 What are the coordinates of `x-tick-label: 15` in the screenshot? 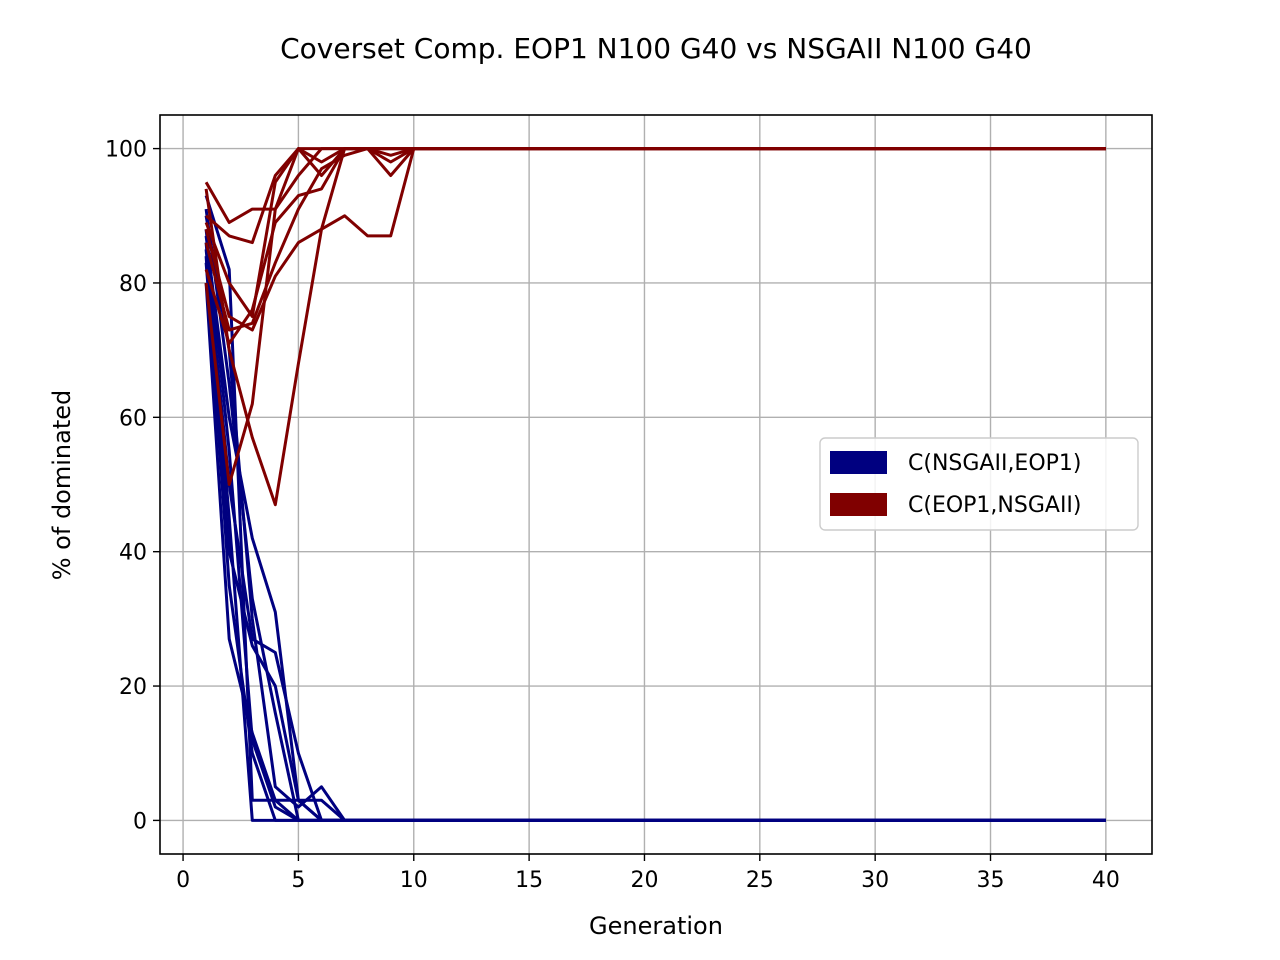 It's located at (529, 880).